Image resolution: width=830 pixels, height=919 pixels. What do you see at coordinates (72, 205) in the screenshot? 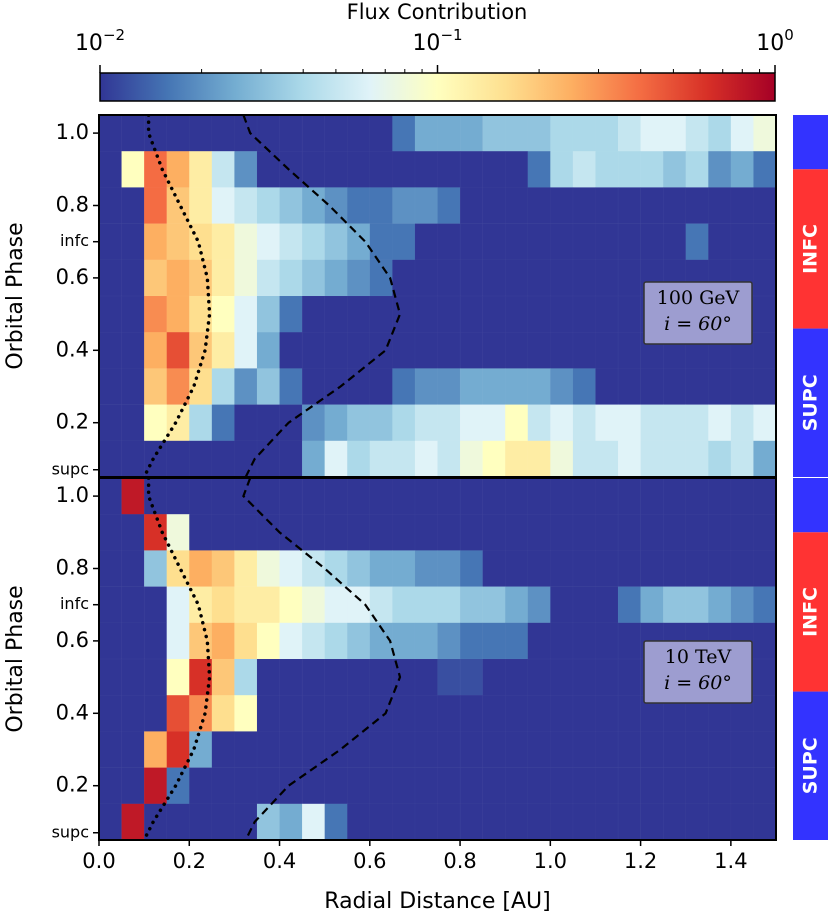
I see `y-tick-label: 0.8` at bounding box center [72, 205].